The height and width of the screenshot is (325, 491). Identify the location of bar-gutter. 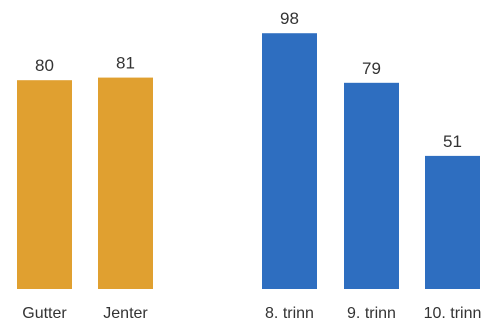
(44, 184).